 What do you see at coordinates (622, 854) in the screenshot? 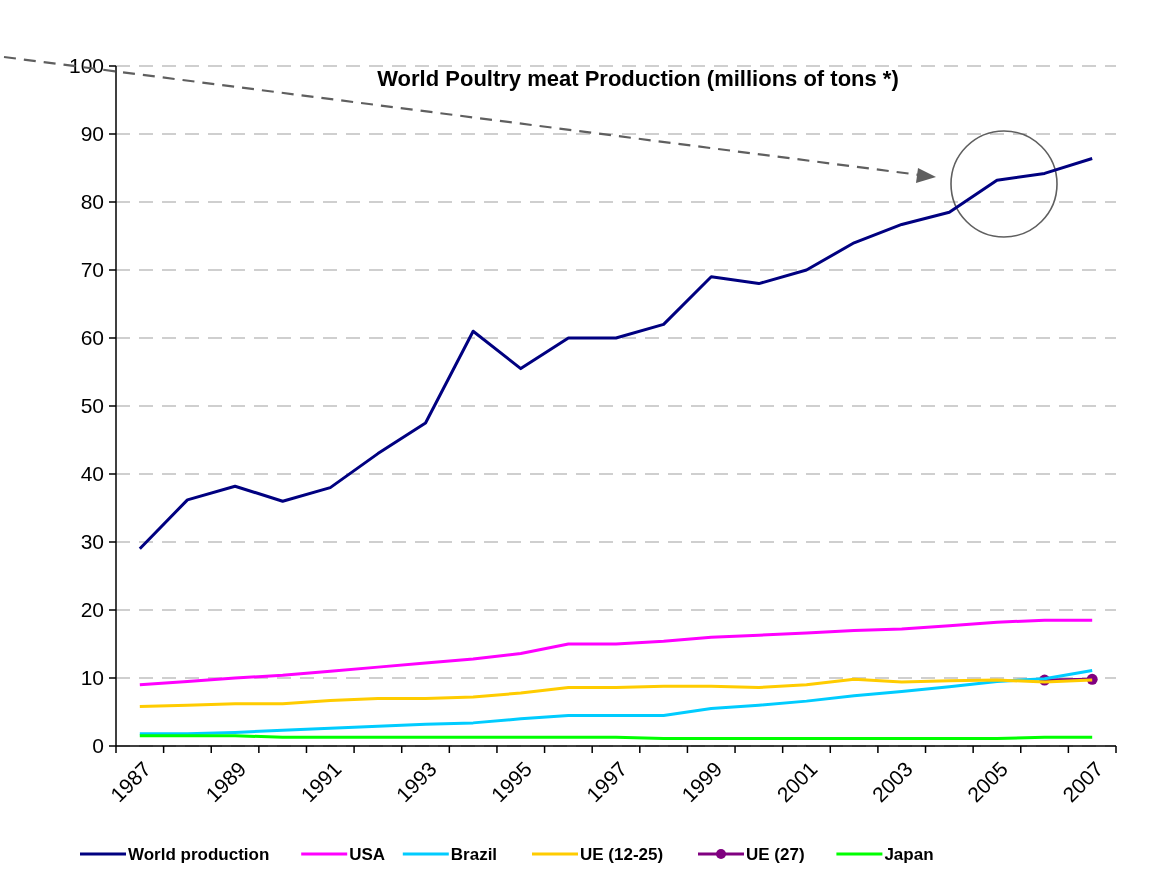
I see `legend-label: UE (12-25)` at bounding box center [622, 854].